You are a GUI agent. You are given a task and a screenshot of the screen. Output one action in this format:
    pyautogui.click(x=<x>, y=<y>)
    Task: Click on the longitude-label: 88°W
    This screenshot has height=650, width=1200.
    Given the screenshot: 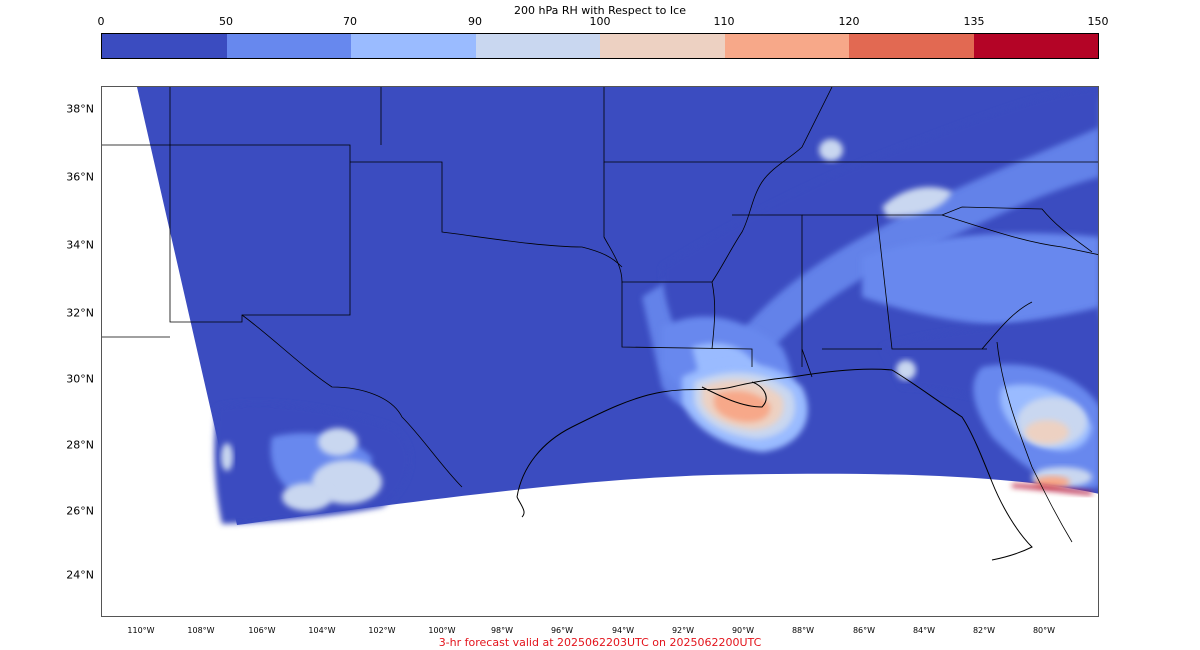 What is the action you would take?
    pyautogui.click(x=803, y=630)
    